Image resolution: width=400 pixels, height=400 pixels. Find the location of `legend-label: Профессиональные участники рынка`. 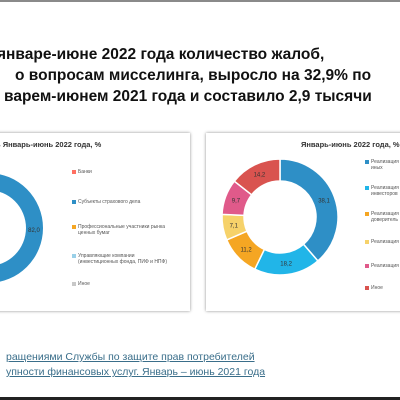

legend-label: Профессиональные участники рынка is located at coordinates (122, 227).